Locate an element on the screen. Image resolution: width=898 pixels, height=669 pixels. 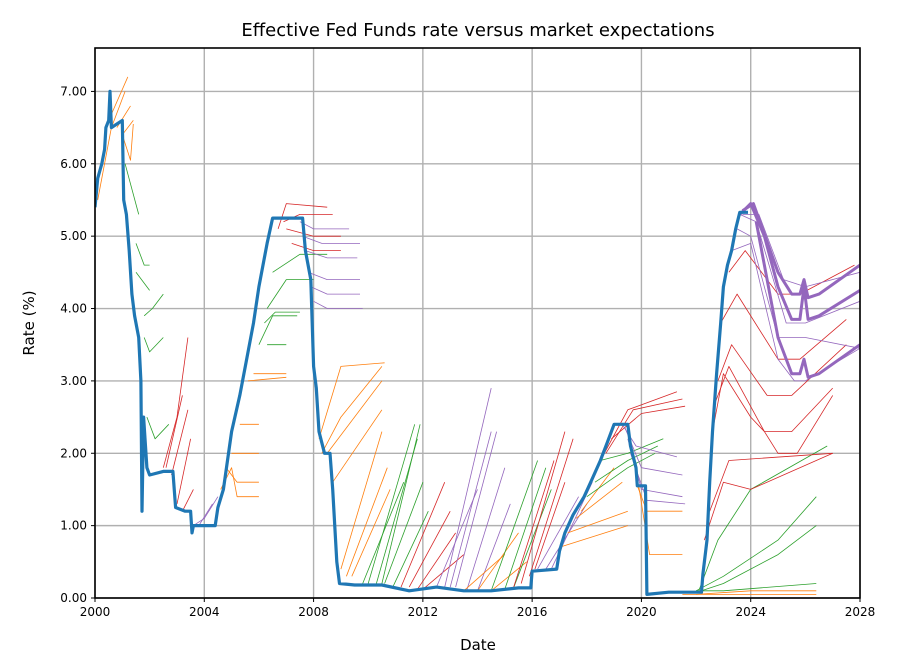
x-tick-label: 2024 is located at coordinates (750, 612).